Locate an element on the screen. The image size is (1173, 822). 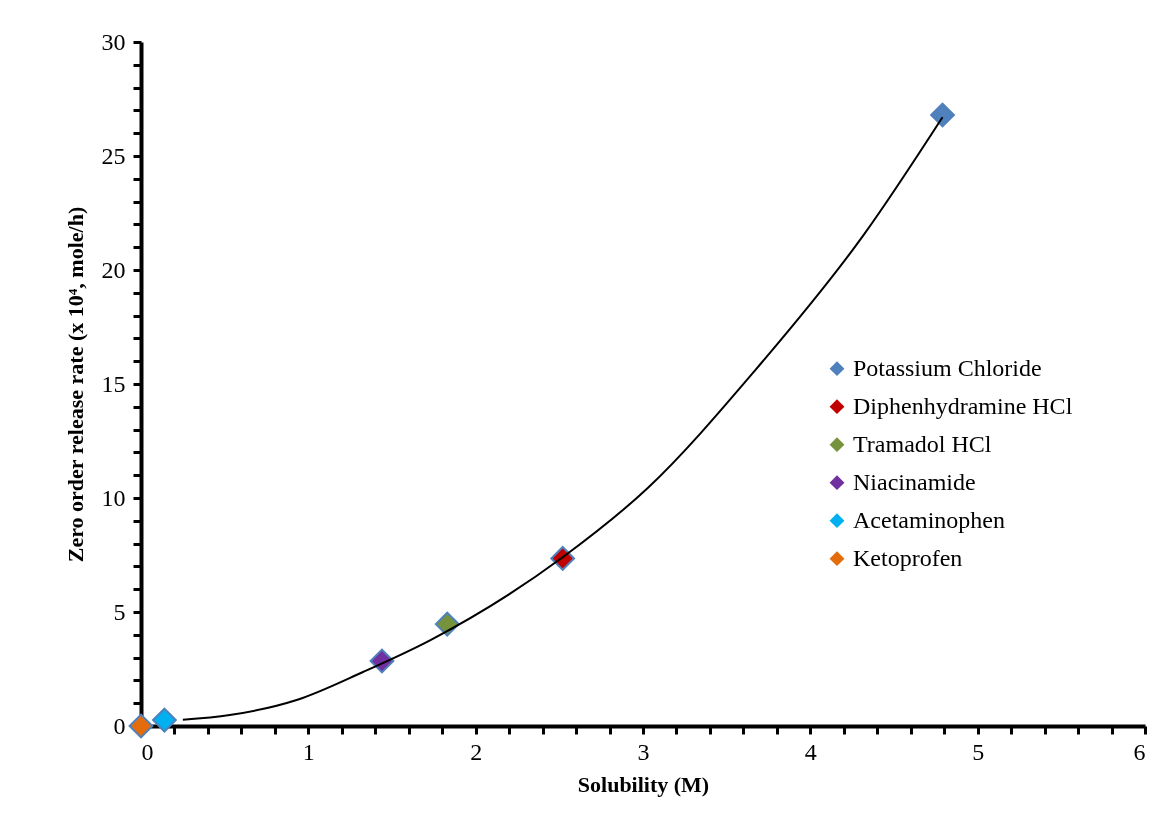
x-axis-title: Solubility (M) is located at coordinates (643, 784).